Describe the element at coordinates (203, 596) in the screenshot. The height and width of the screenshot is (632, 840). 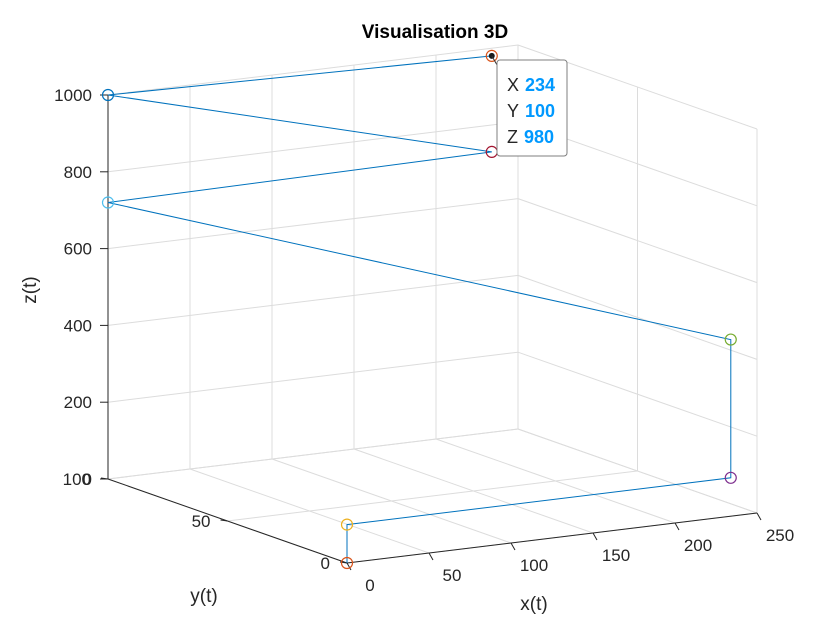
I see `y-axis-label: y(t)` at that location.